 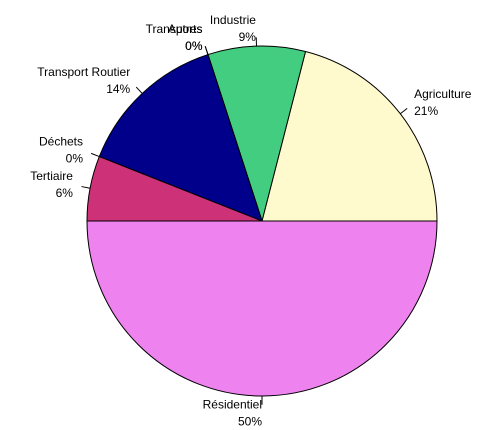 What do you see at coordinates (232, 405) in the screenshot?
I see `slice-label: Résidentiel` at bounding box center [232, 405].